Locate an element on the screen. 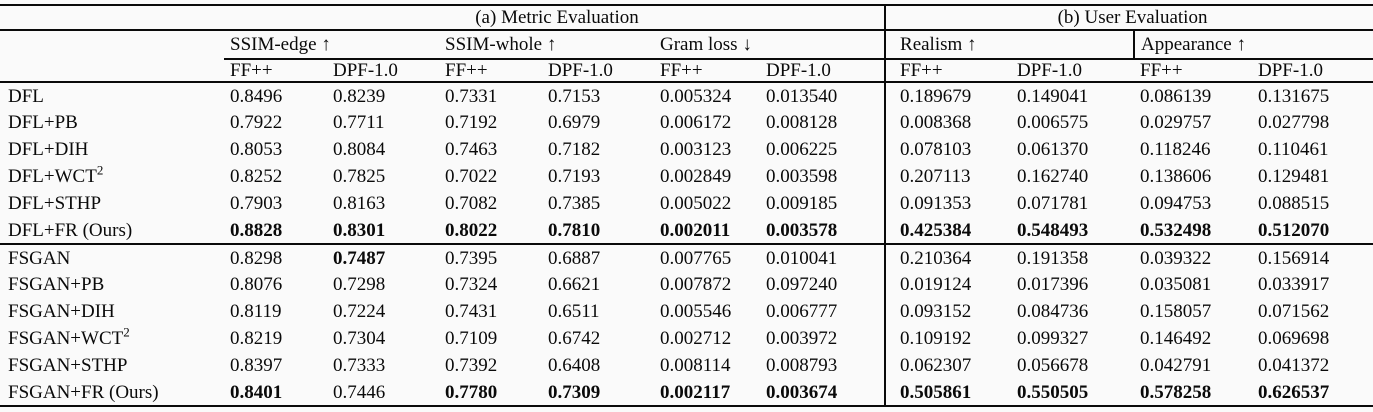 The width and height of the screenshot is (1373, 412). metric-value-cell: 0.7446 is located at coordinates (383, 393).